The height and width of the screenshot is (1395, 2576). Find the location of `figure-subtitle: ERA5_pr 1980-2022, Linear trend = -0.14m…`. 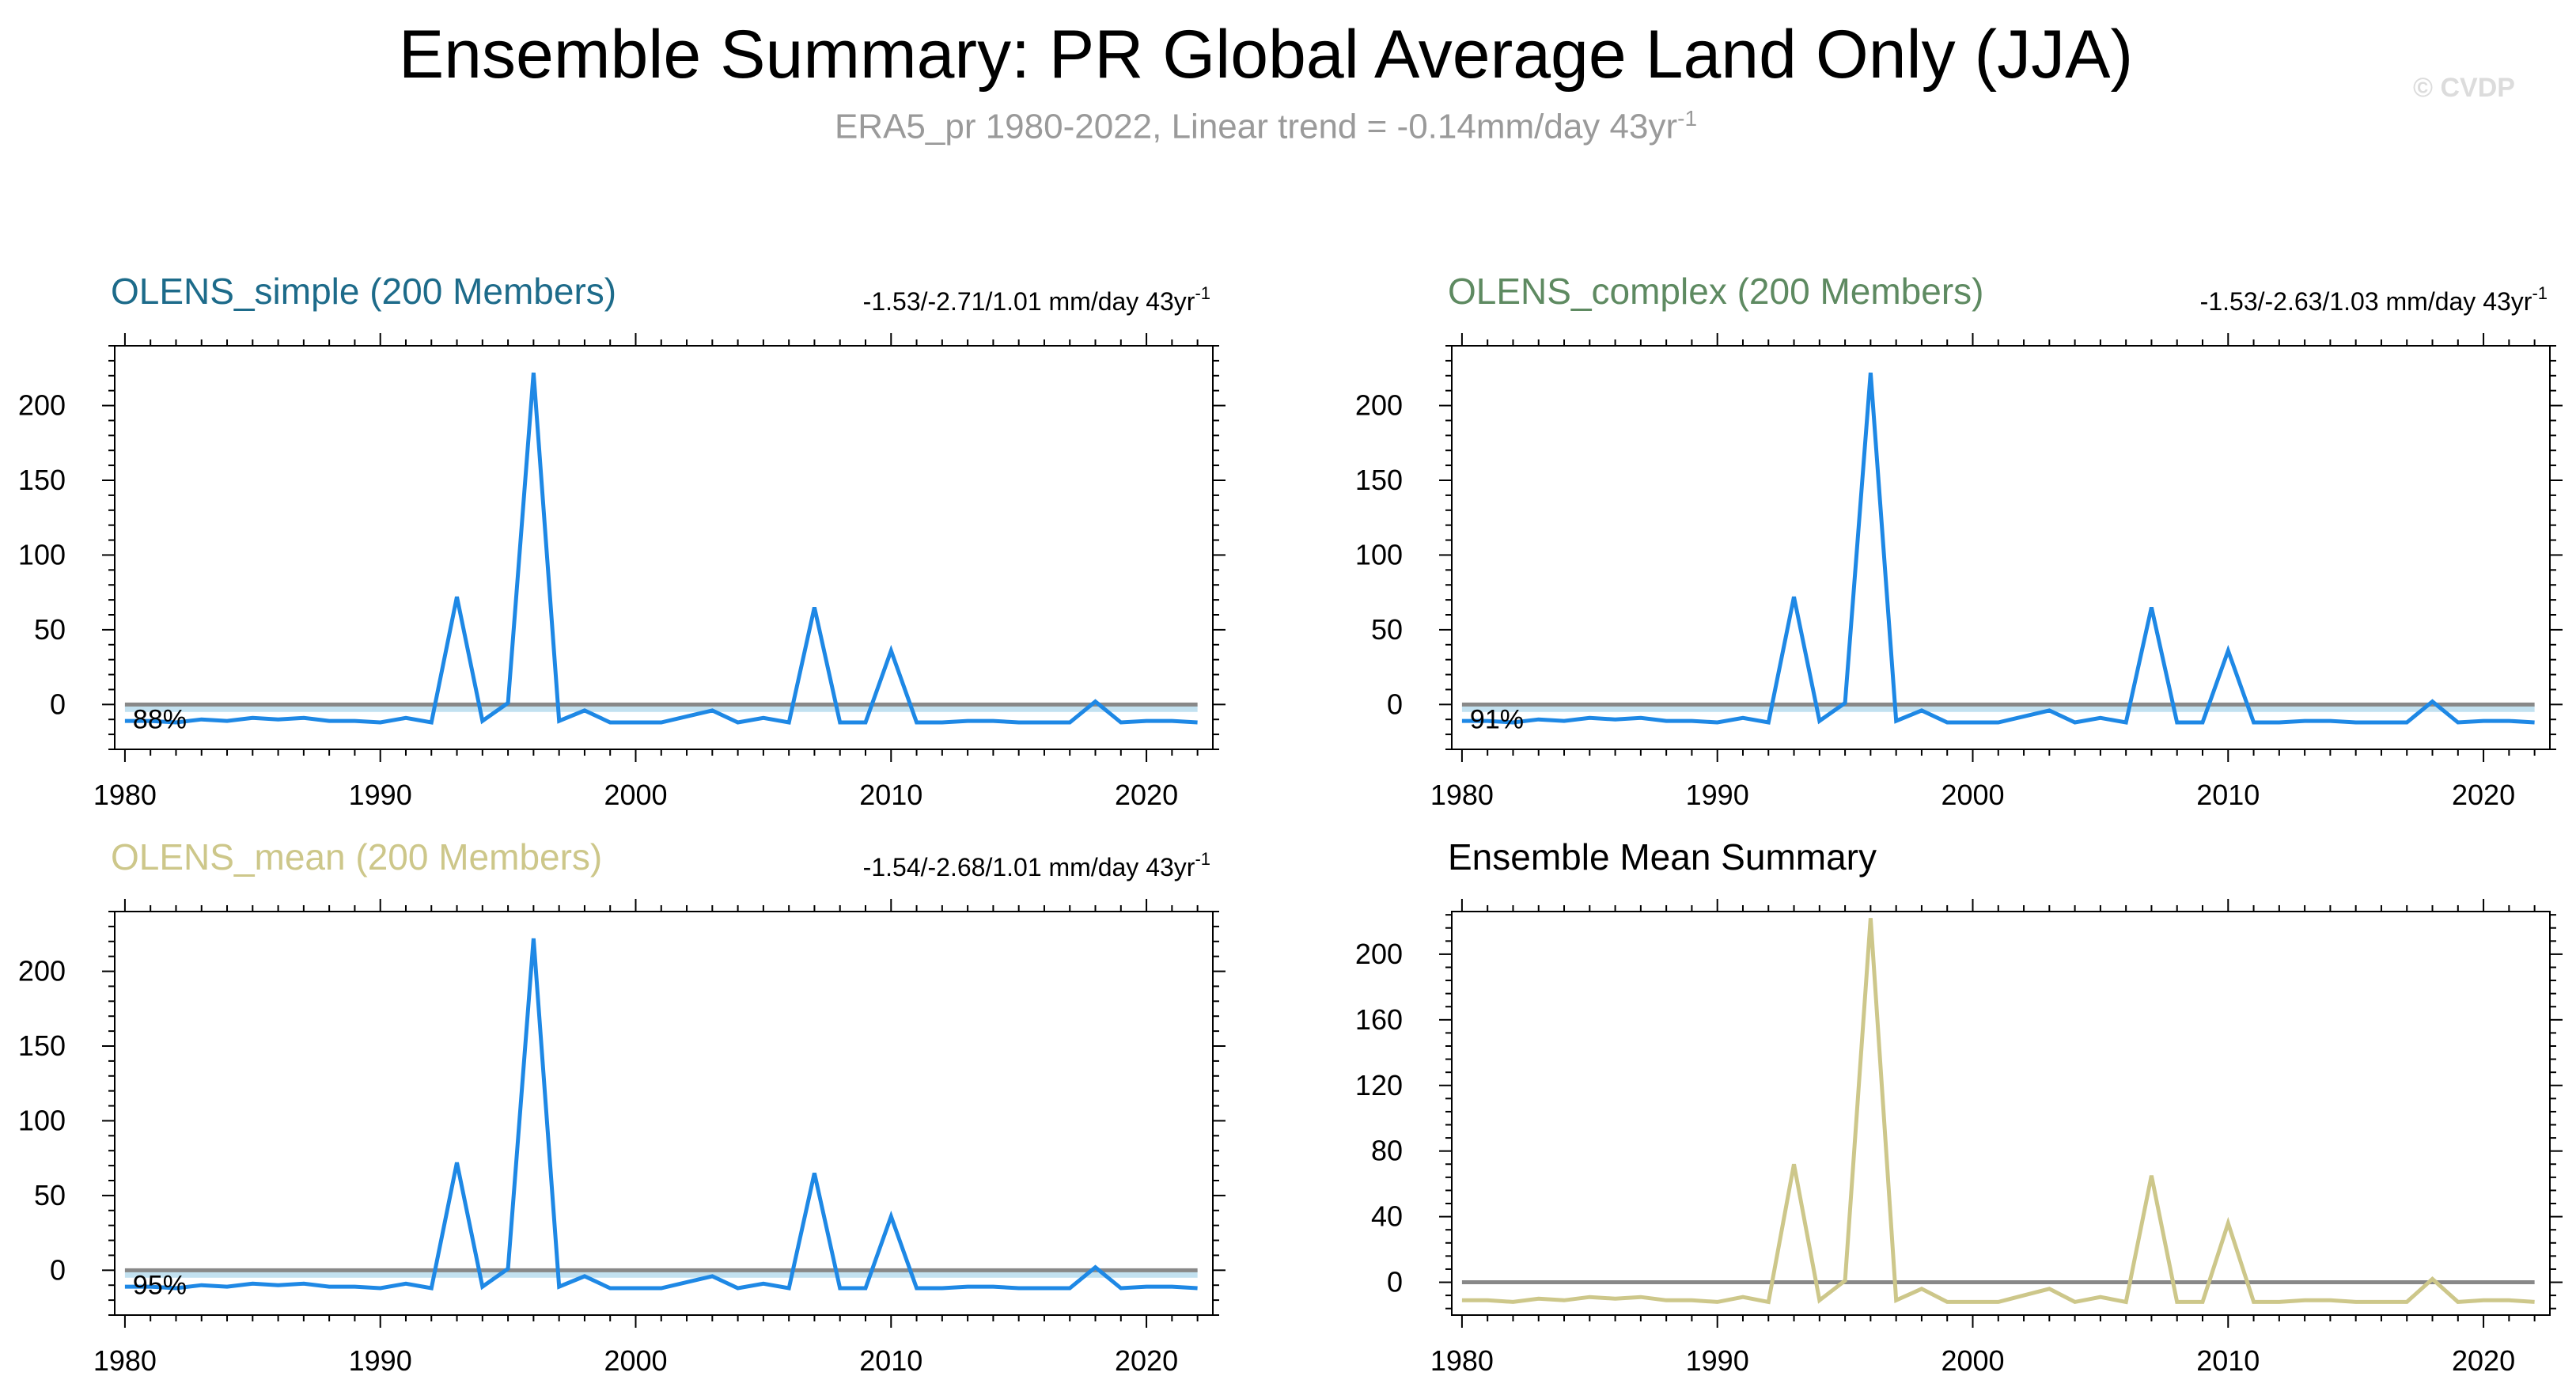

figure-subtitle: ERA5_pr 1980-2022, Linear trend = -0.14m… is located at coordinates (1266, 126).